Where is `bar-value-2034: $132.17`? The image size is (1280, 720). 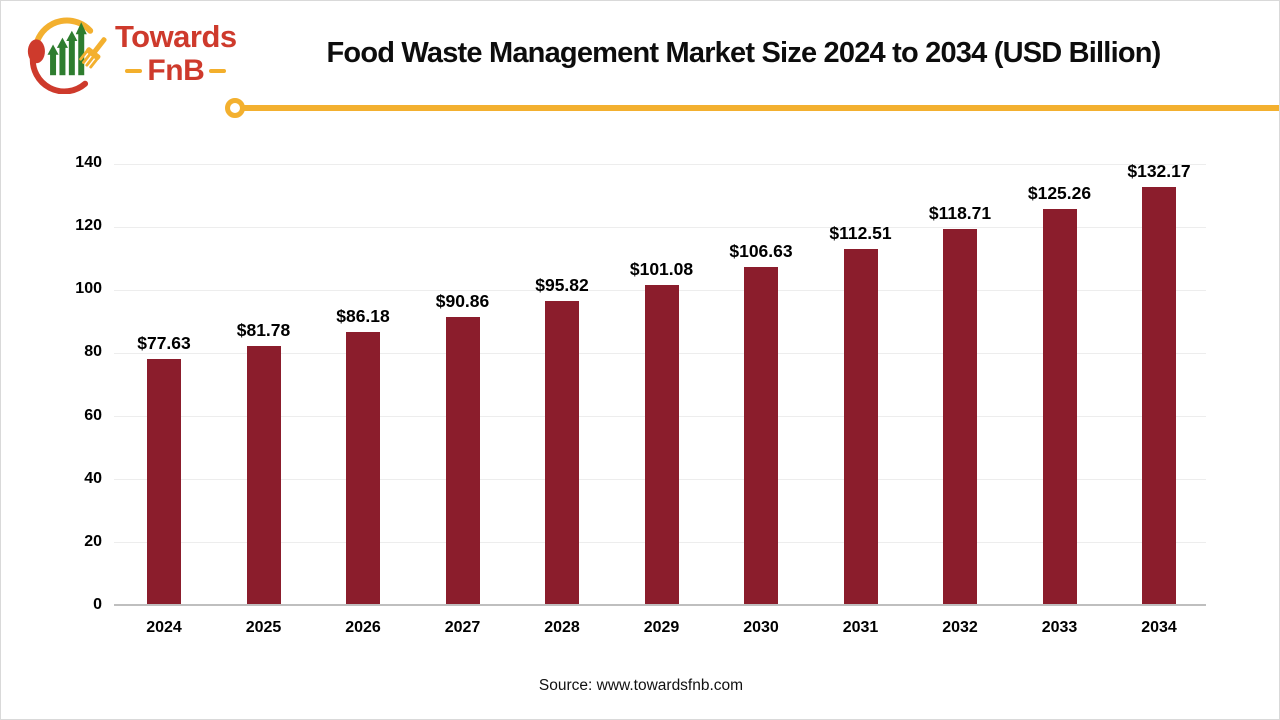
bar-value-2034: $132.17 is located at coordinates (1159, 170).